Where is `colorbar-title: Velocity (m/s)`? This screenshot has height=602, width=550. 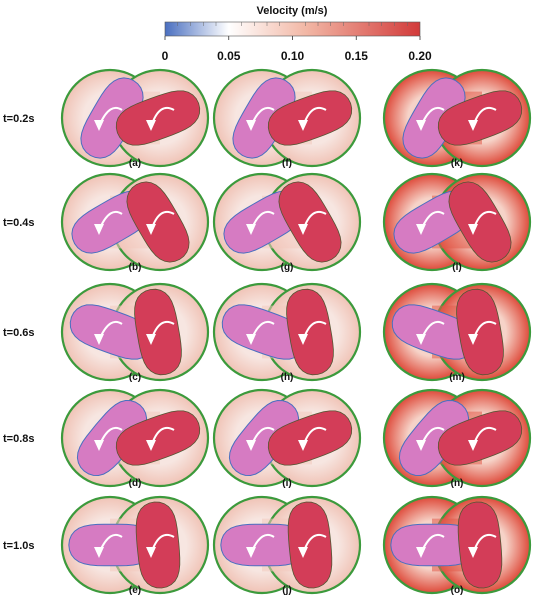 colorbar-title: Velocity (m/s) is located at coordinates (292, 11).